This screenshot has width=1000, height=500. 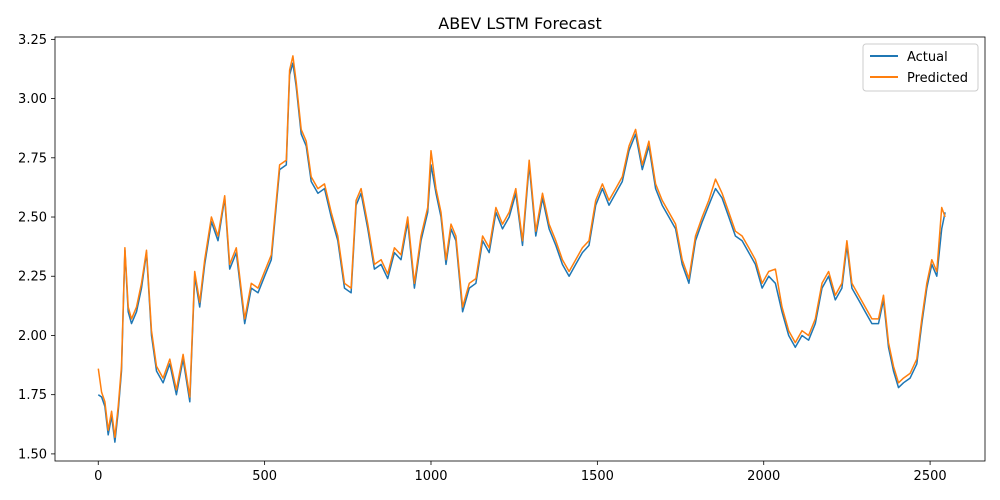 I want to click on y-tick-label: 2.50, so click(x=32, y=218).